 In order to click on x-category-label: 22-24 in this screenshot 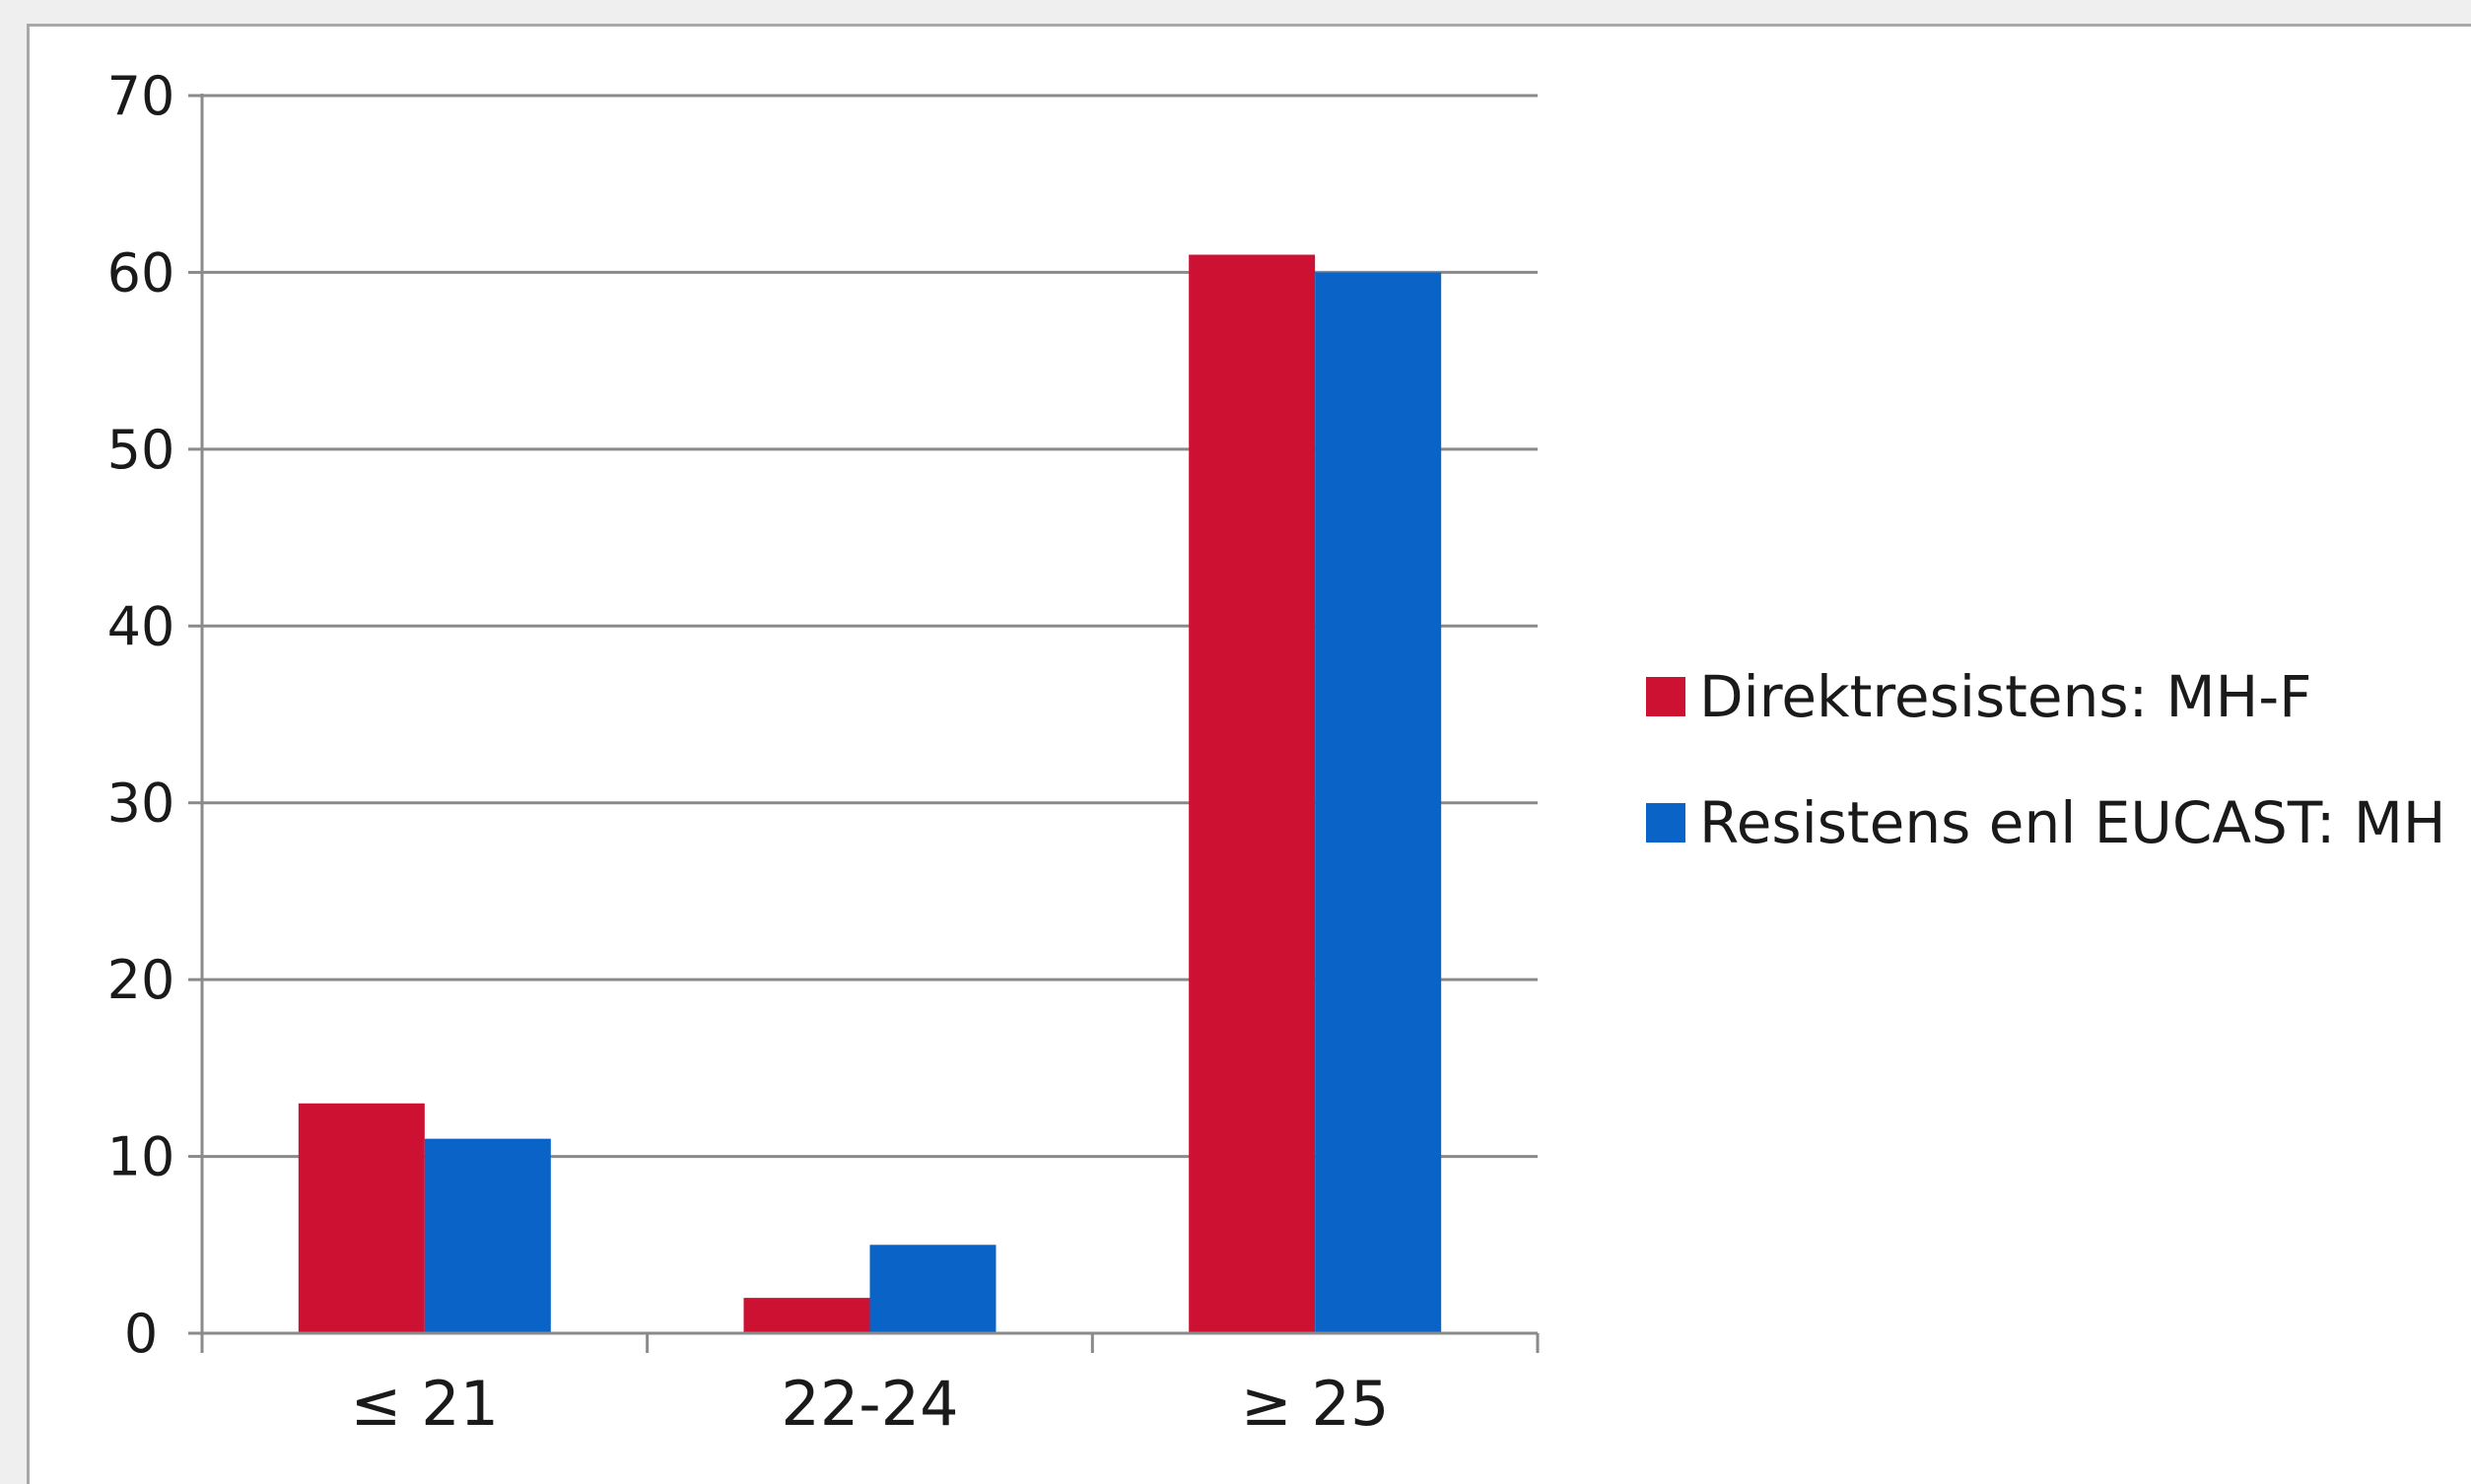, I will do `click(870, 1404)`.